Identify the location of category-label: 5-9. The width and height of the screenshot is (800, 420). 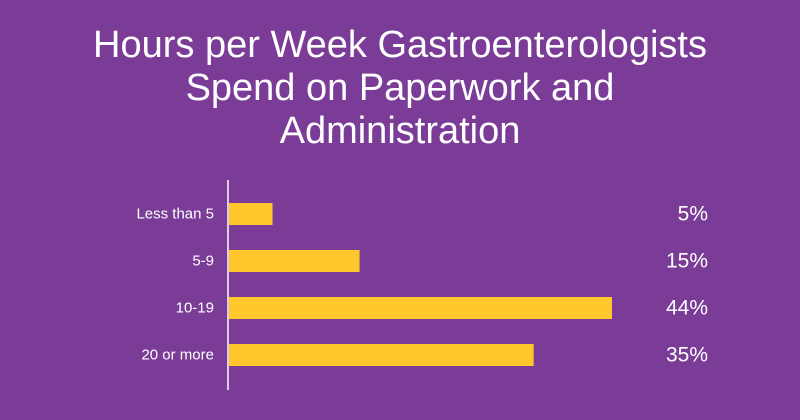
(203, 261).